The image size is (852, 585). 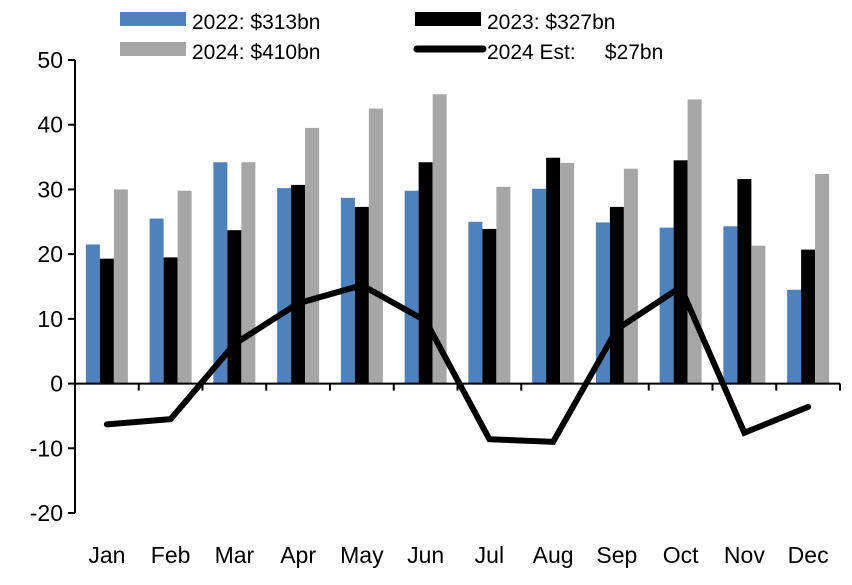 What do you see at coordinates (50, 319) in the screenshot?
I see `y-tick-label: 10` at bounding box center [50, 319].